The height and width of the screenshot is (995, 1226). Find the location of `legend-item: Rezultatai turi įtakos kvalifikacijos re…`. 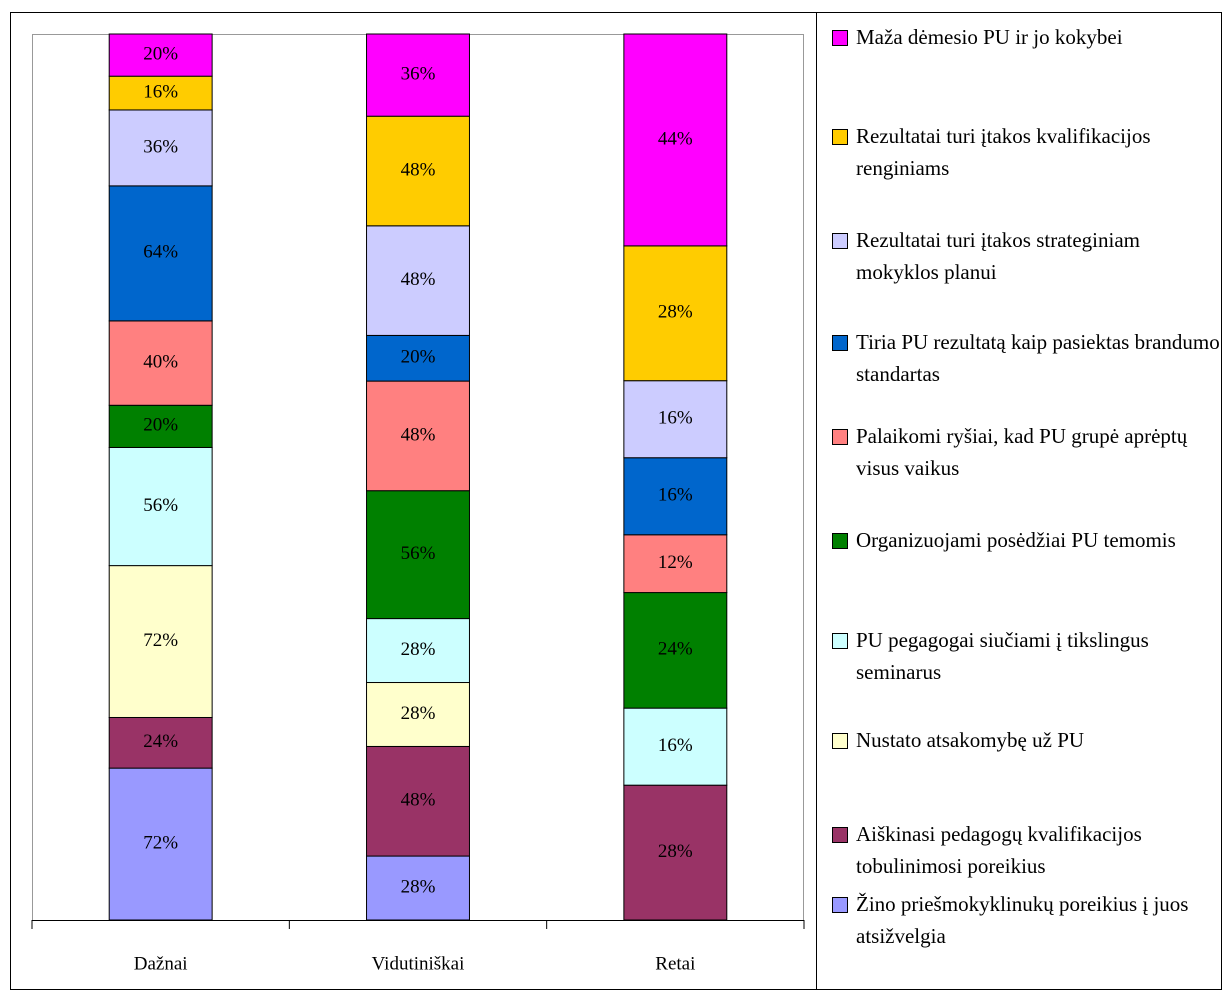

legend-item: Rezultatai turi įtakos kvalifikacijos re… is located at coordinates (1027, 152).